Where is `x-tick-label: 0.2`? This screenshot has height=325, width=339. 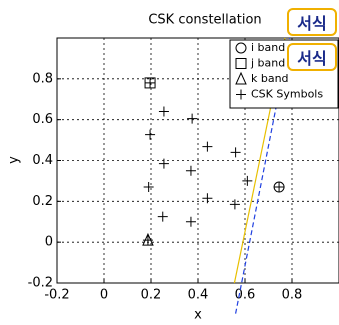 x-tick-label: 0.2 is located at coordinates (151, 295).